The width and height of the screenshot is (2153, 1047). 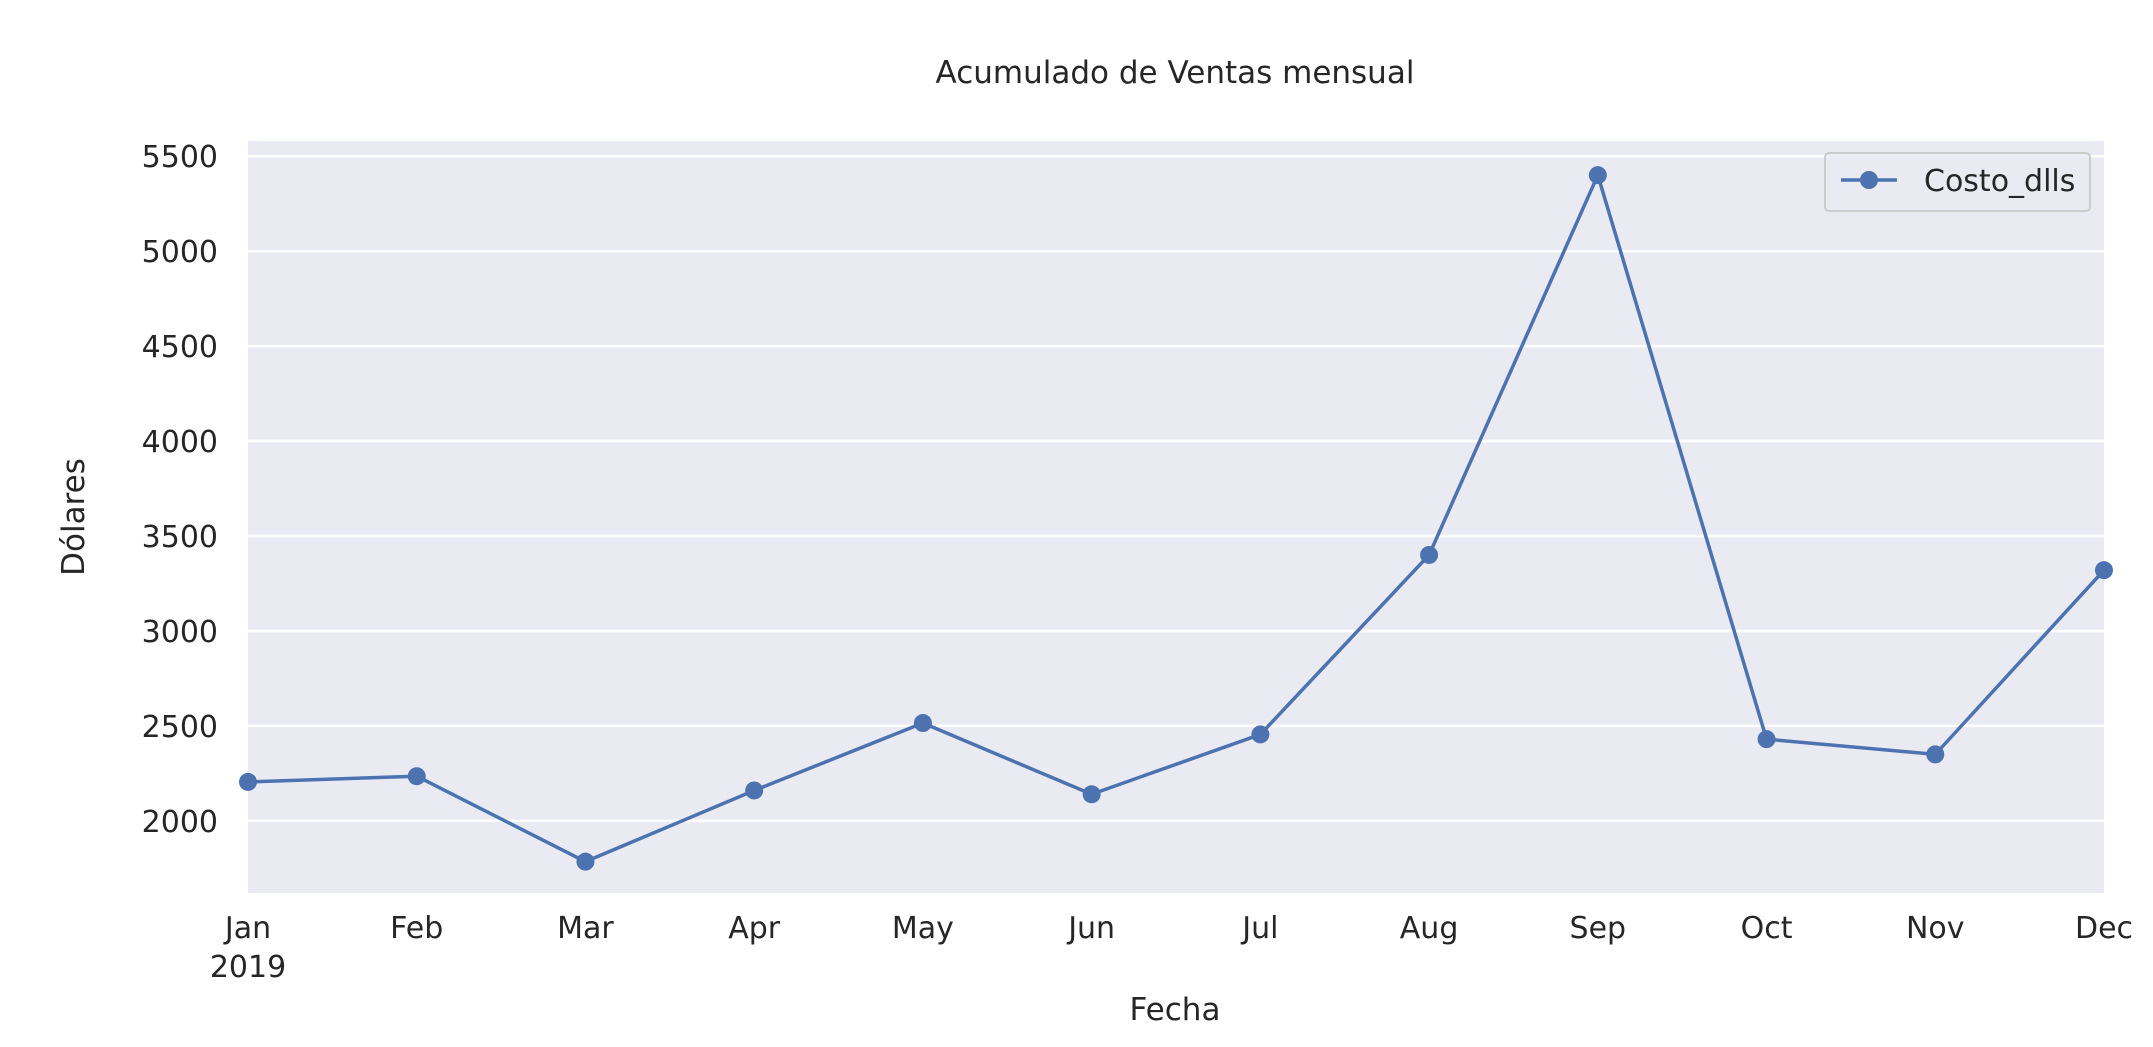 I want to click on legend: Costo_dlls, so click(x=1957, y=182).